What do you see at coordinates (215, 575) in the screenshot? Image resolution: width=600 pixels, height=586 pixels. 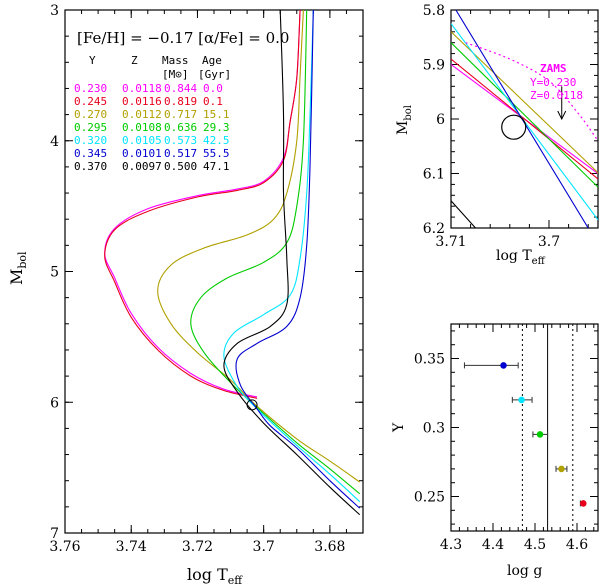 I see `main-xlabel: log Teff` at bounding box center [215, 575].